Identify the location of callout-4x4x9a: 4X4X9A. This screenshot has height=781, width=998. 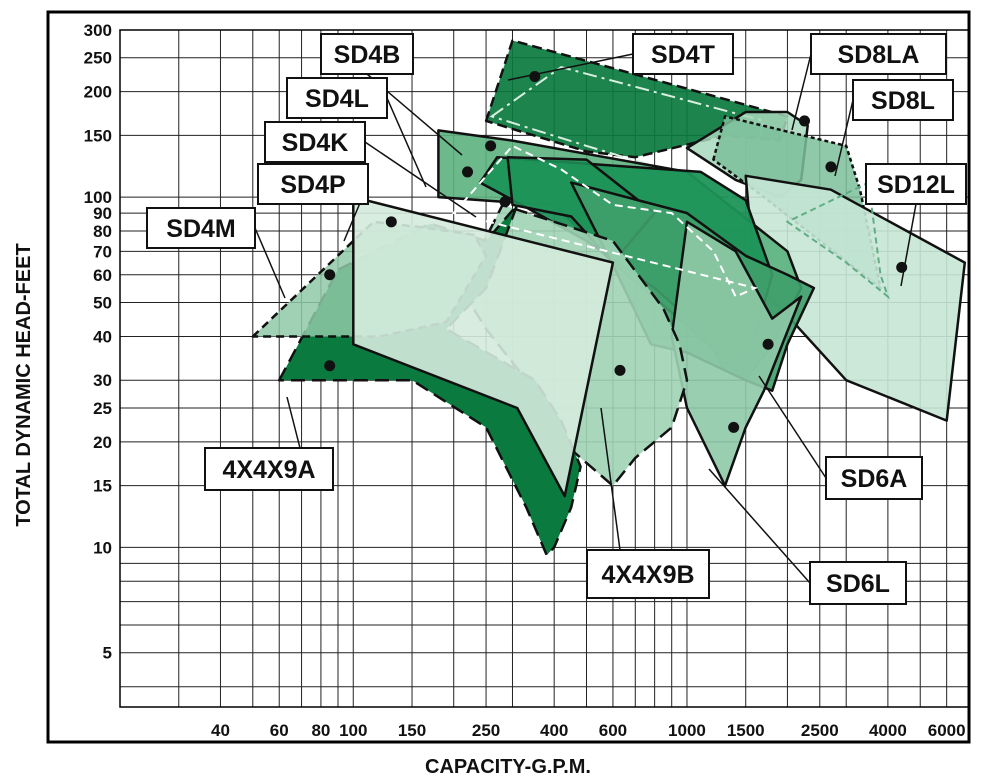
(269, 469).